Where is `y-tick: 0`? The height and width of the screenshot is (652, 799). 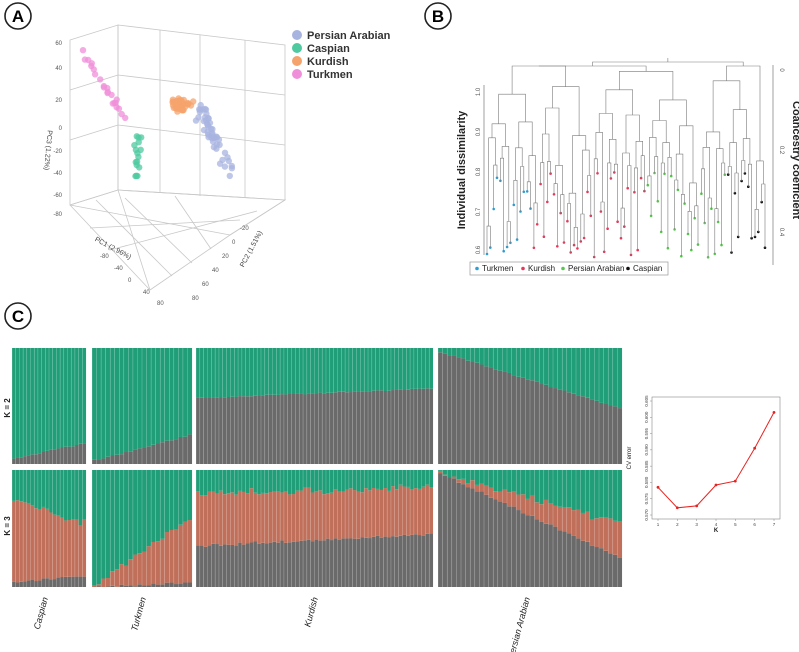 y-tick: 0 is located at coordinates (234, 243).